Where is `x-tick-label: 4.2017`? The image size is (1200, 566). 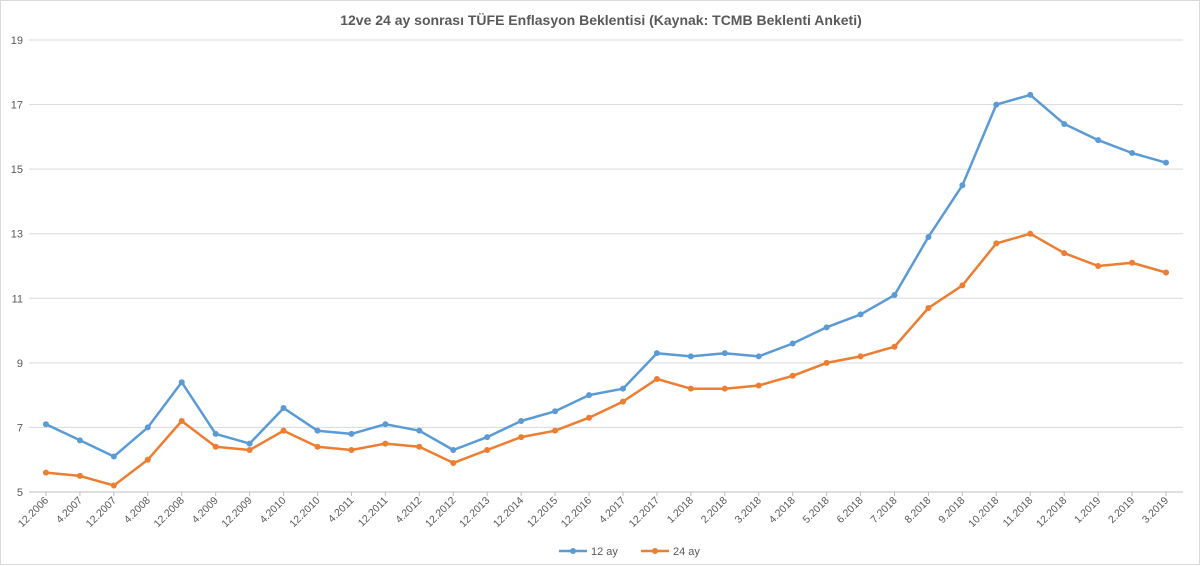
x-tick-label: 4.2017 is located at coordinates (612, 510).